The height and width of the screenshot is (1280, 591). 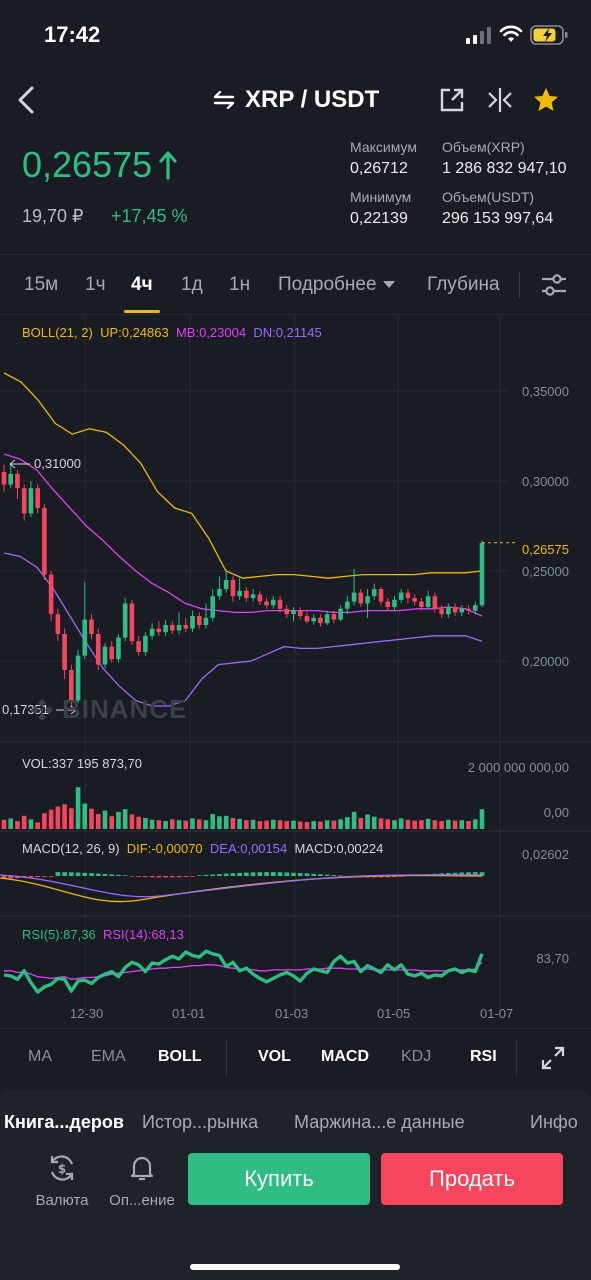 What do you see at coordinates (327, 284) in the screenshot?
I see `more-label: Подробнее` at bounding box center [327, 284].